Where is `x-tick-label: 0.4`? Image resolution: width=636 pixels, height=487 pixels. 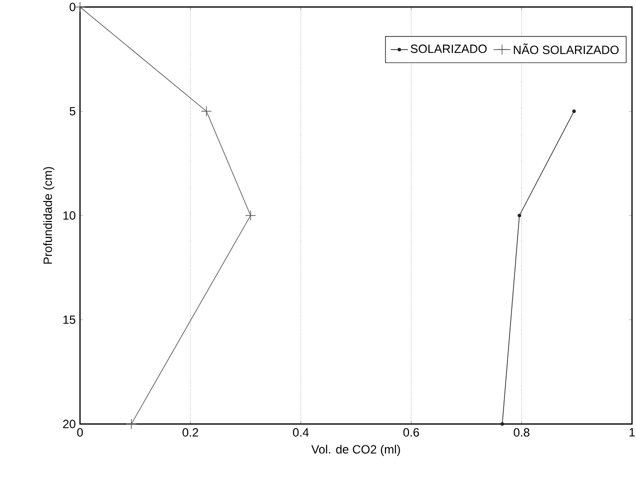 x-tick-label: 0.4 is located at coordinates (300, 432).